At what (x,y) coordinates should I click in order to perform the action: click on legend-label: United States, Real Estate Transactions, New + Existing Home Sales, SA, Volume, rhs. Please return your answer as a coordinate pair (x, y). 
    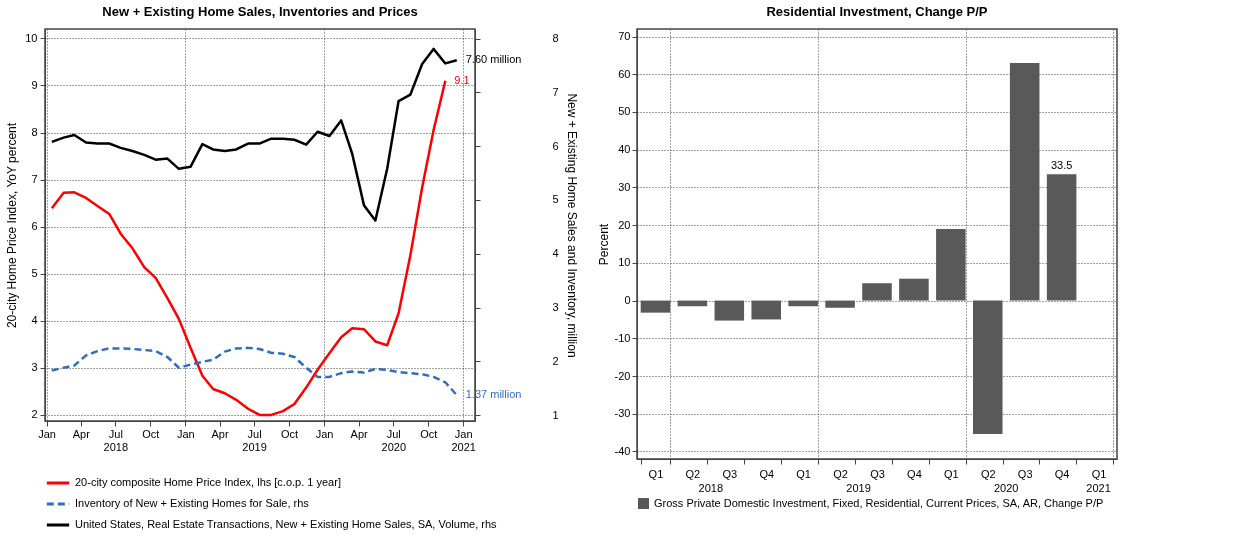
    Looking at the image, I should click on (286, 524).